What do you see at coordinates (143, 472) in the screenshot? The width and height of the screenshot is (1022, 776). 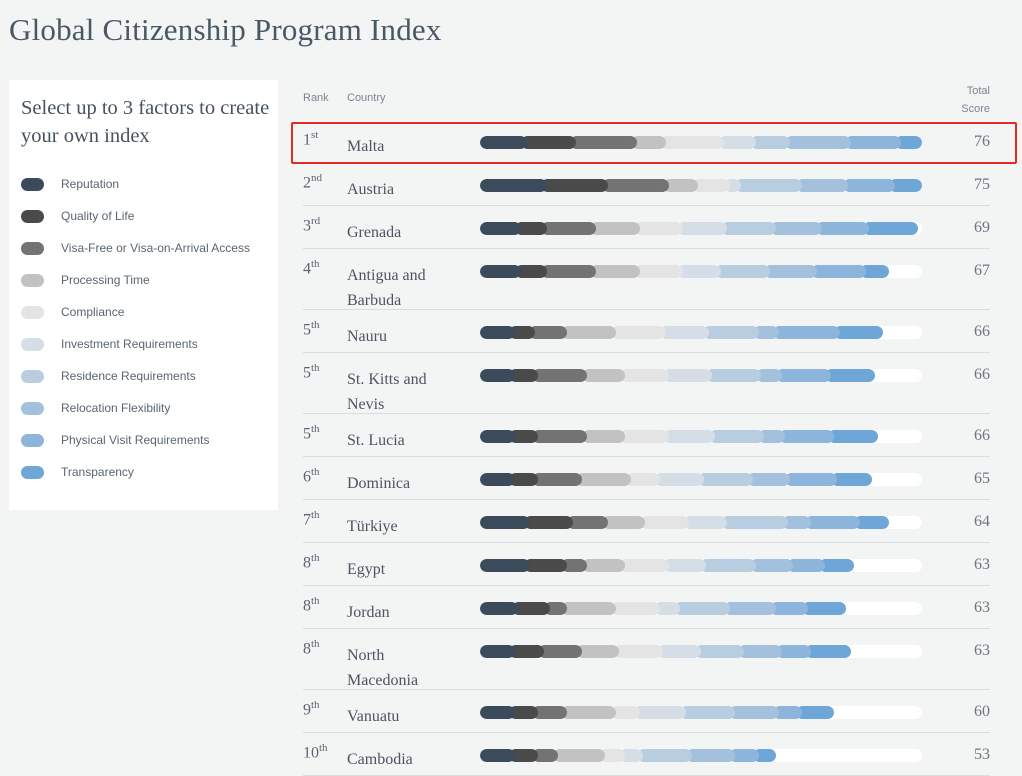 I see `factor-option: Transparency` at bounding box center [143, 472].